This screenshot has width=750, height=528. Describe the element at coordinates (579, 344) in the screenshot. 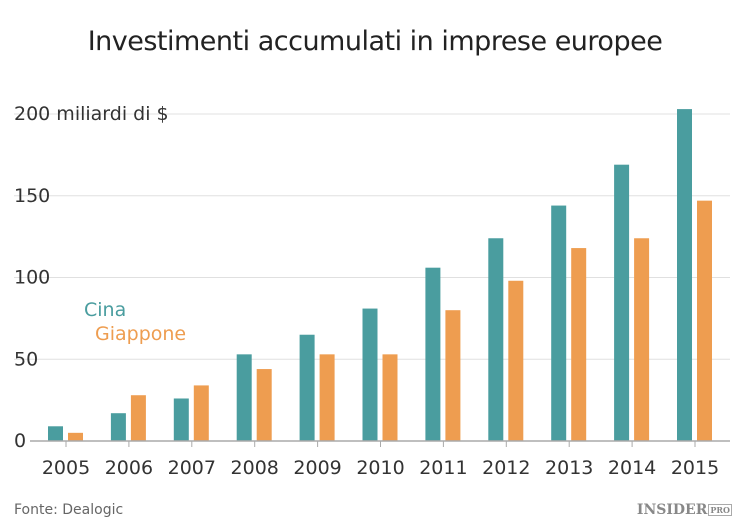

I see `bar-giappone-2013` at that location.